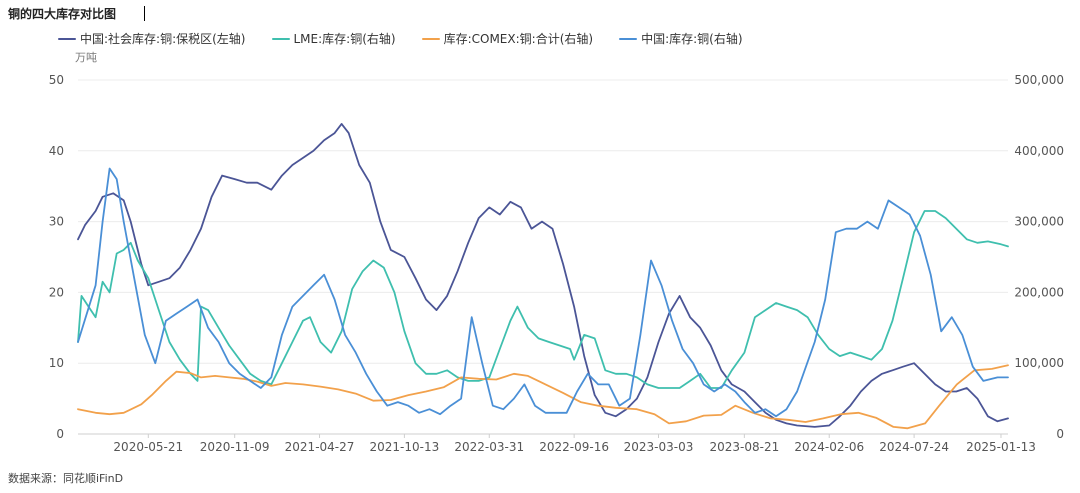 This screenshot has width=1080, height=493. I want to click on legend-item-1: 中国:社会库存:铜:保税区(左轴), so click(152, 38).